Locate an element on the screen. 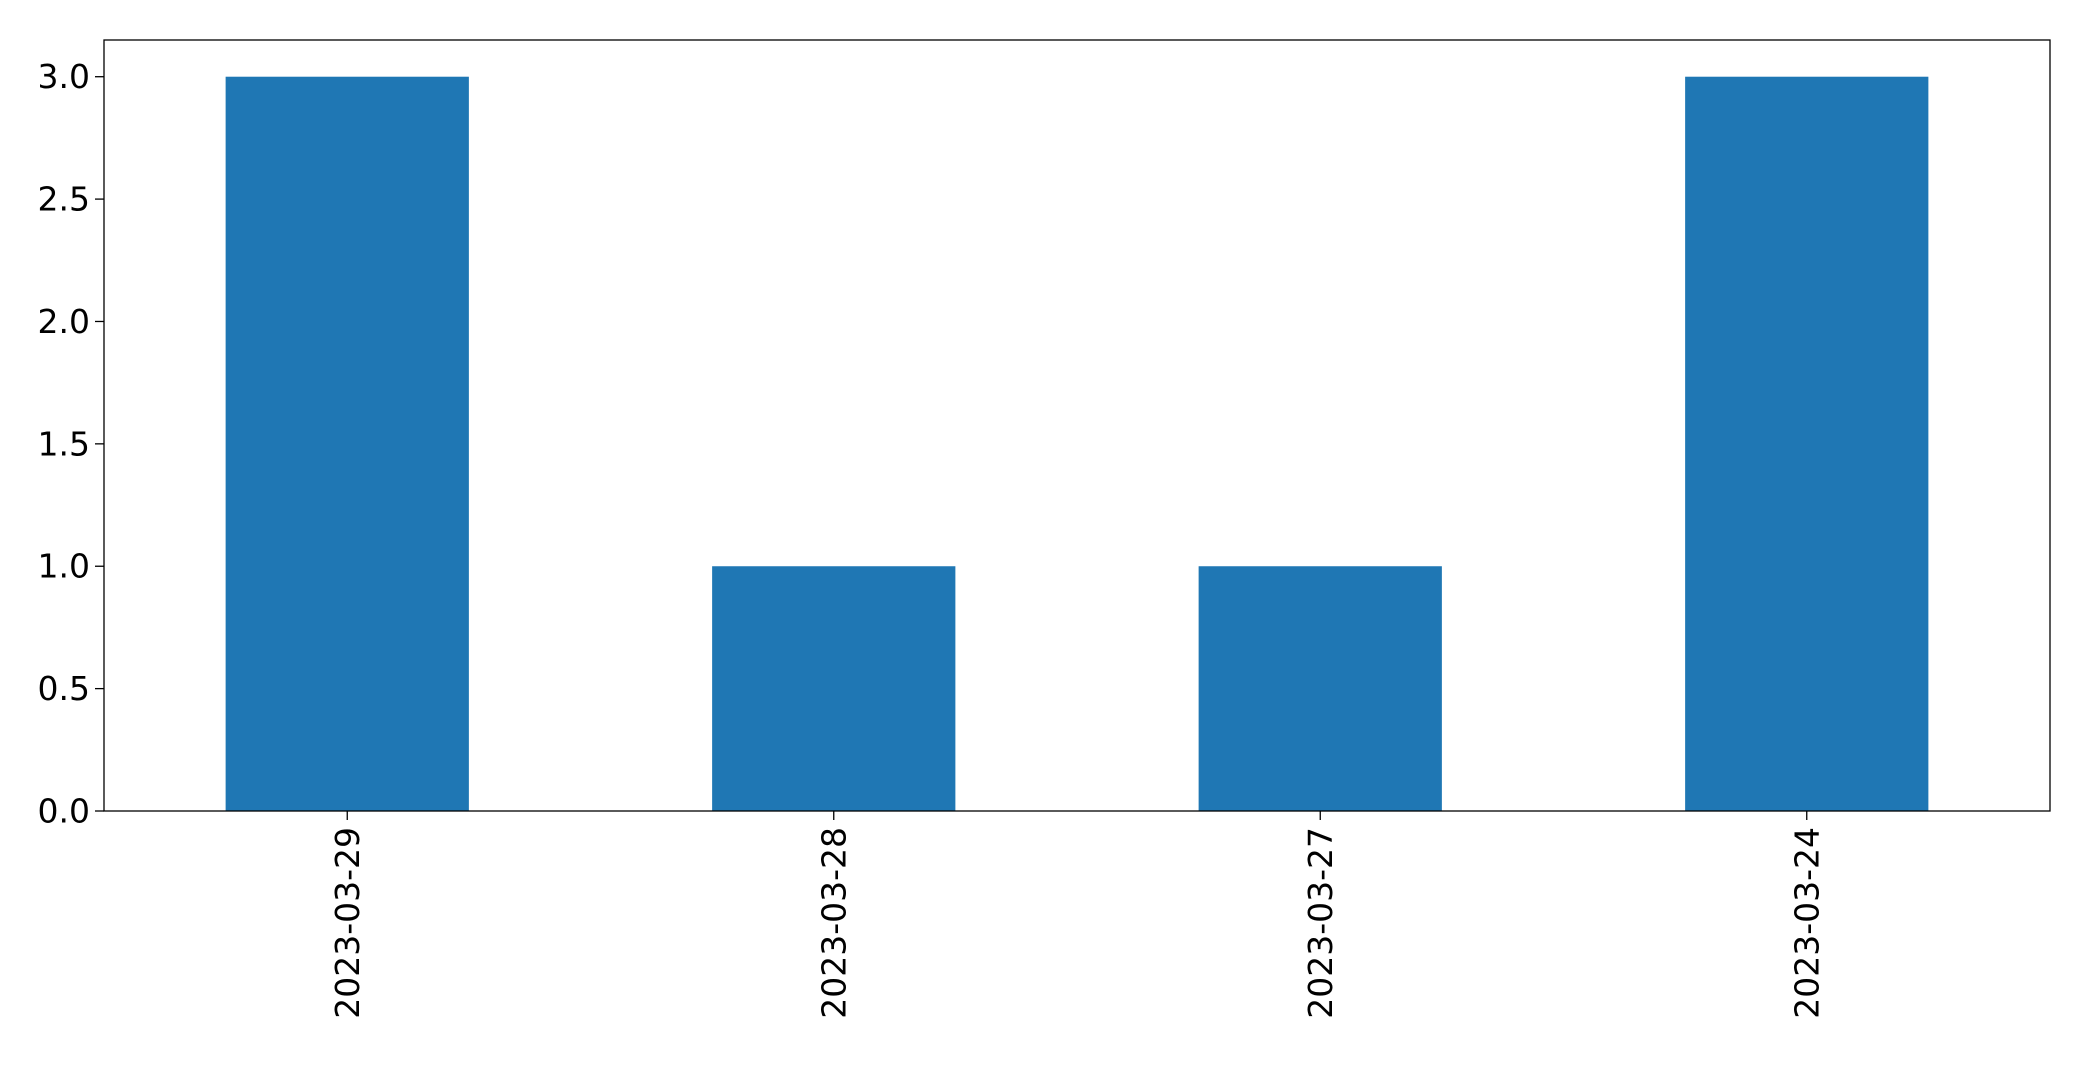 This screenshot has height=1066, width=2082. y-axis: 0.0 0.5 1.0 1.5 2.0 2.5 3.0 is located at coordinates (71, 444).